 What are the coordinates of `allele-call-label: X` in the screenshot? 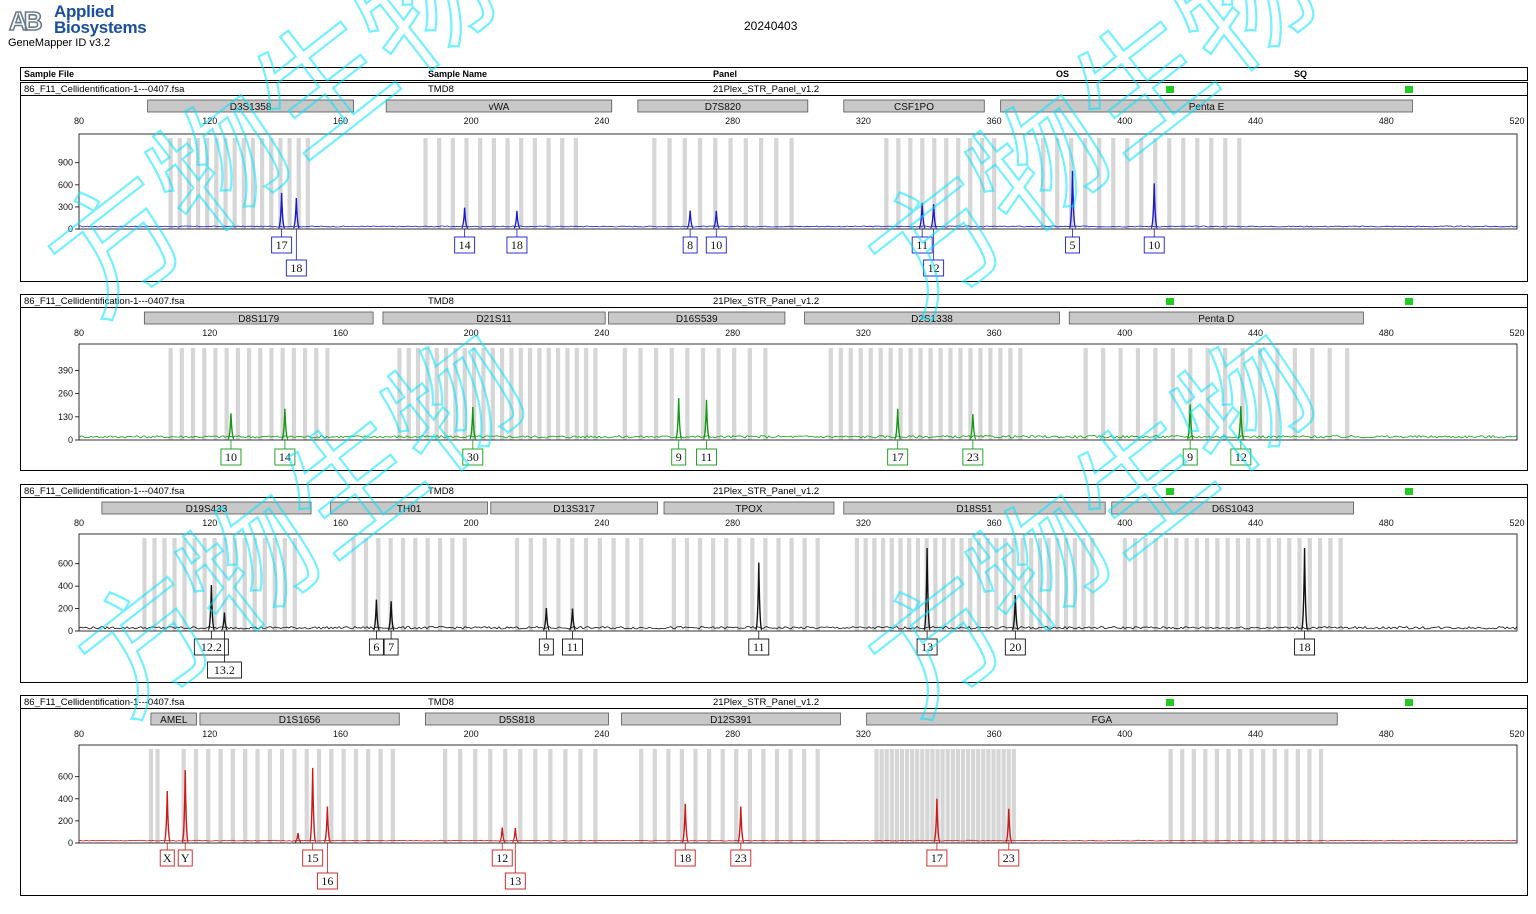 It's located at (167, 858).